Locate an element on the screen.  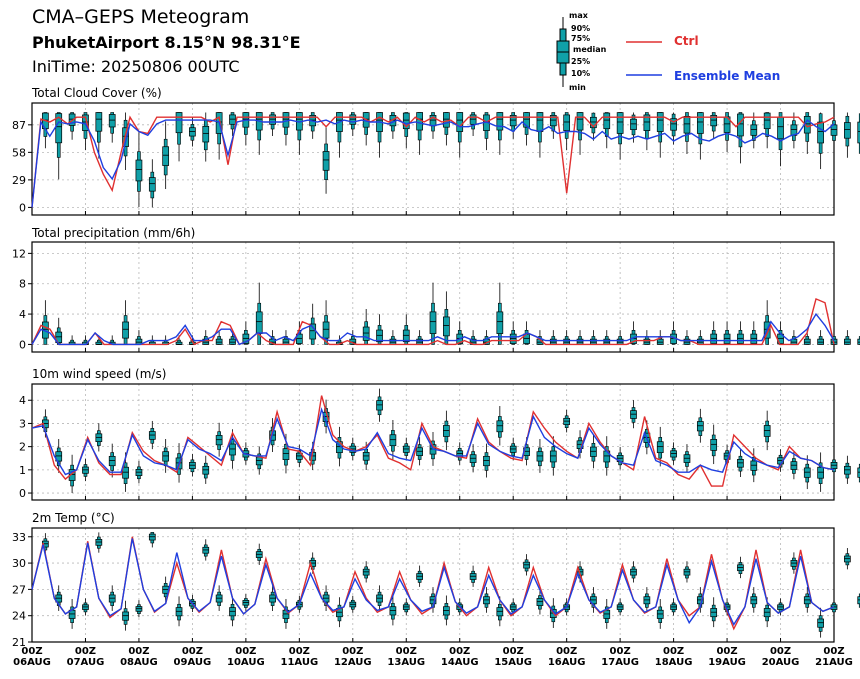
legend-box-label: 10% is located at coordinates (580, 73).